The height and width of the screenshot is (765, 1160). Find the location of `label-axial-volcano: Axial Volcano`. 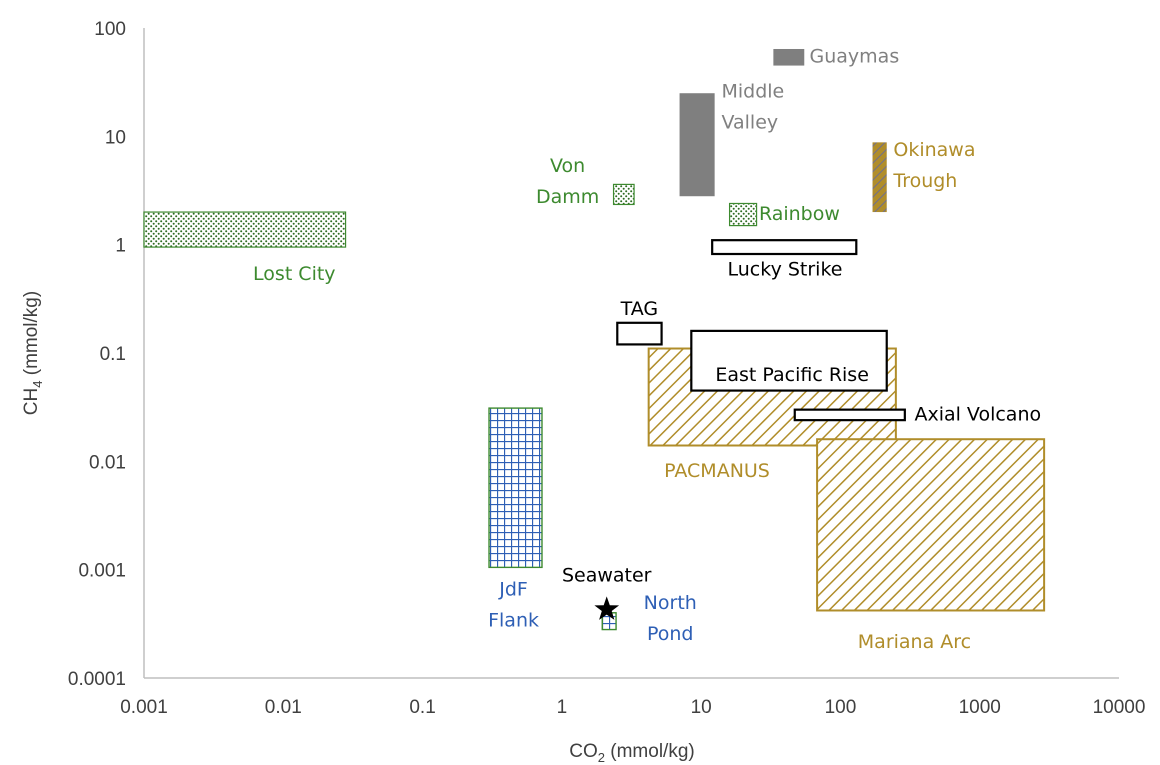

label-axial-volcano: Axial Volcano is located at coordinates (977, 415).